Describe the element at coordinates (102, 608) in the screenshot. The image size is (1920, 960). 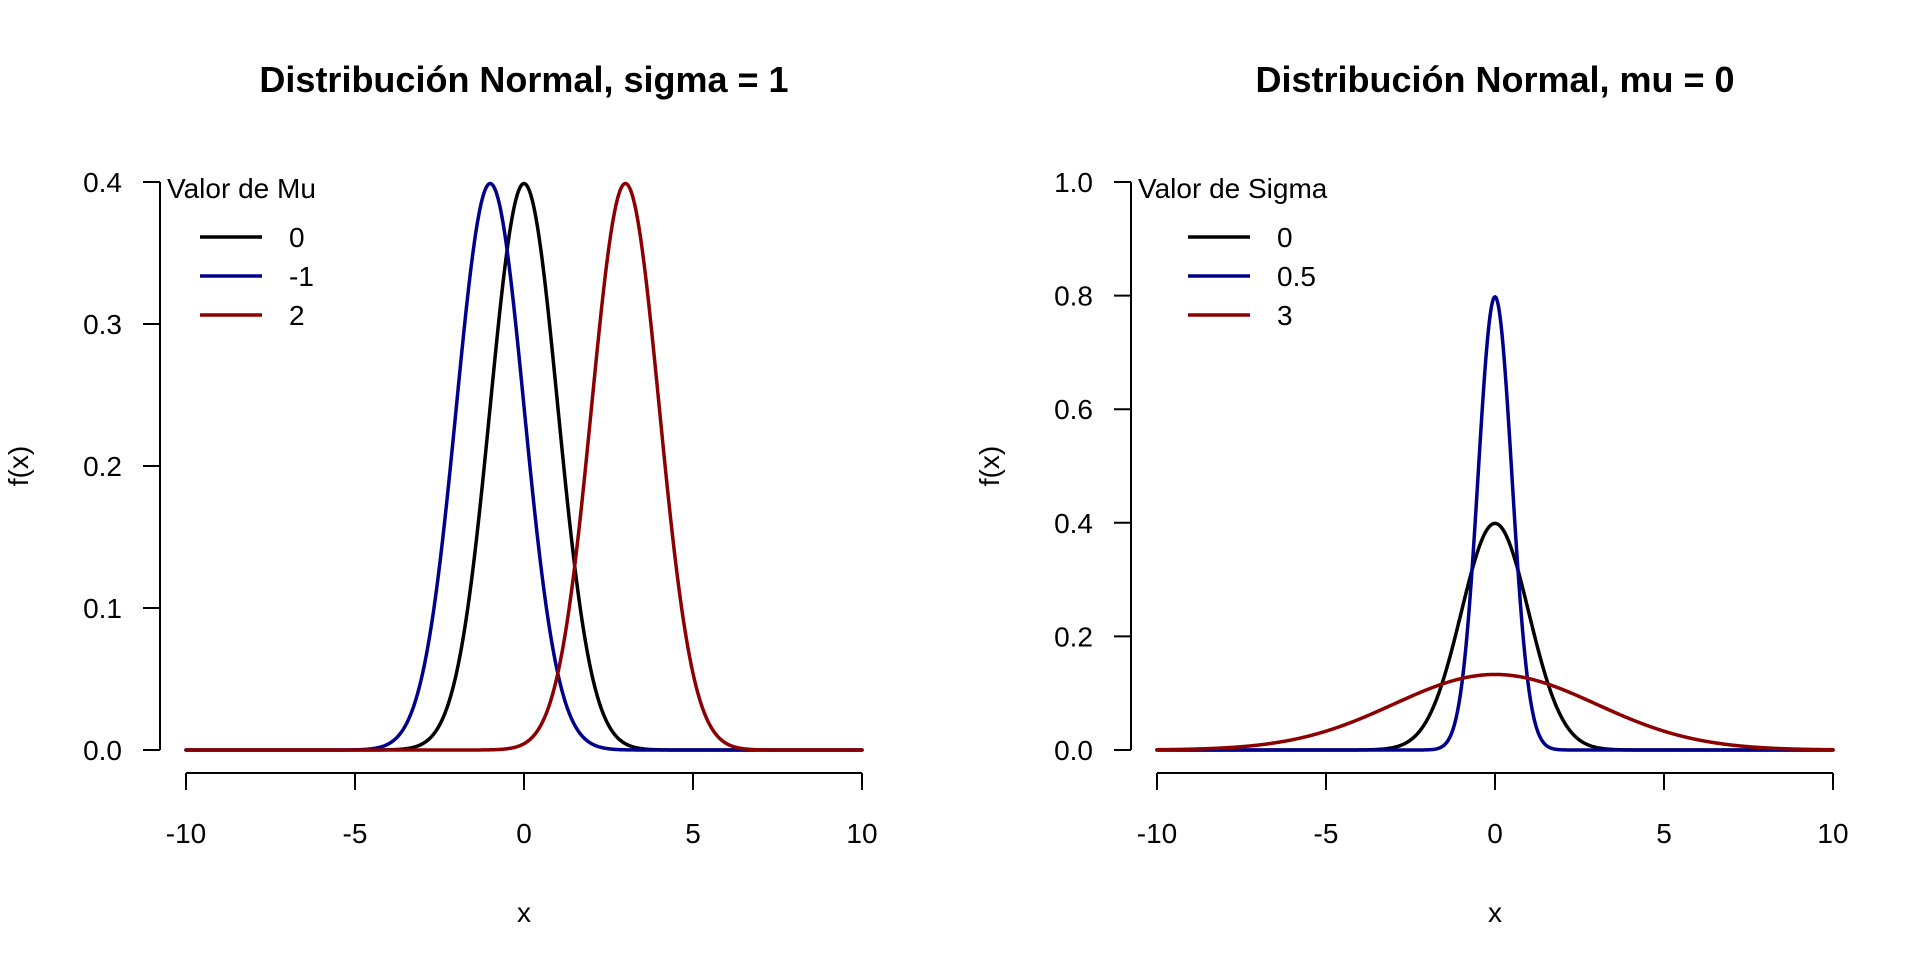
I see `y-tick-label: 0.1` at that location.